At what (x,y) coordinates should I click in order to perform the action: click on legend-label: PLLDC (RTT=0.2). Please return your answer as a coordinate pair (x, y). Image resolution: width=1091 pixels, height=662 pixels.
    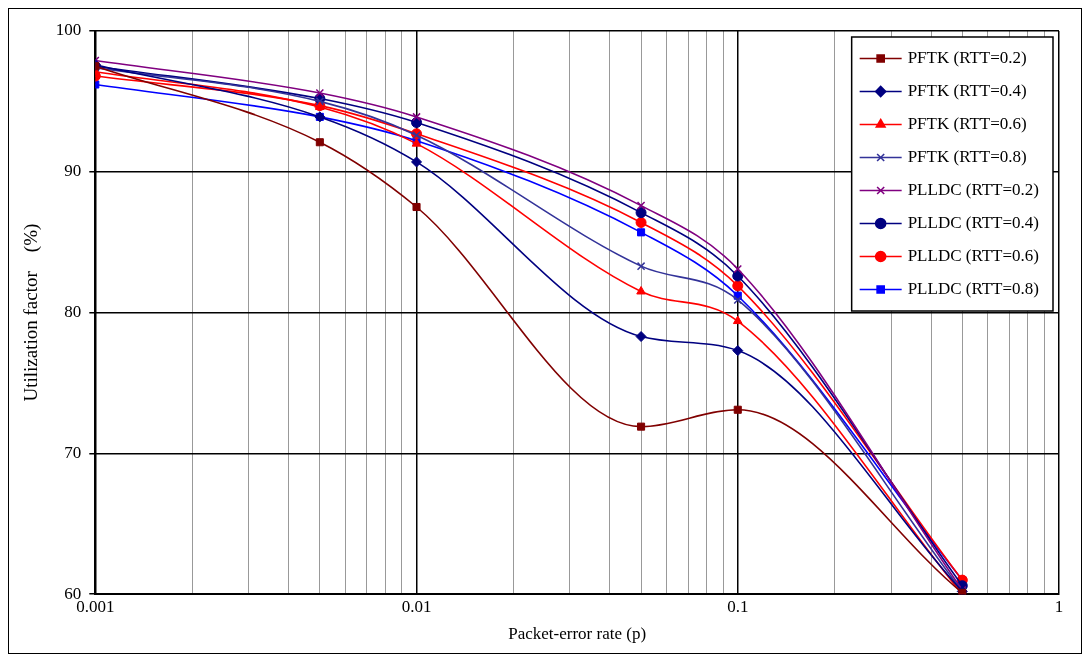
    Looking at the image, I should click on (973, 189).